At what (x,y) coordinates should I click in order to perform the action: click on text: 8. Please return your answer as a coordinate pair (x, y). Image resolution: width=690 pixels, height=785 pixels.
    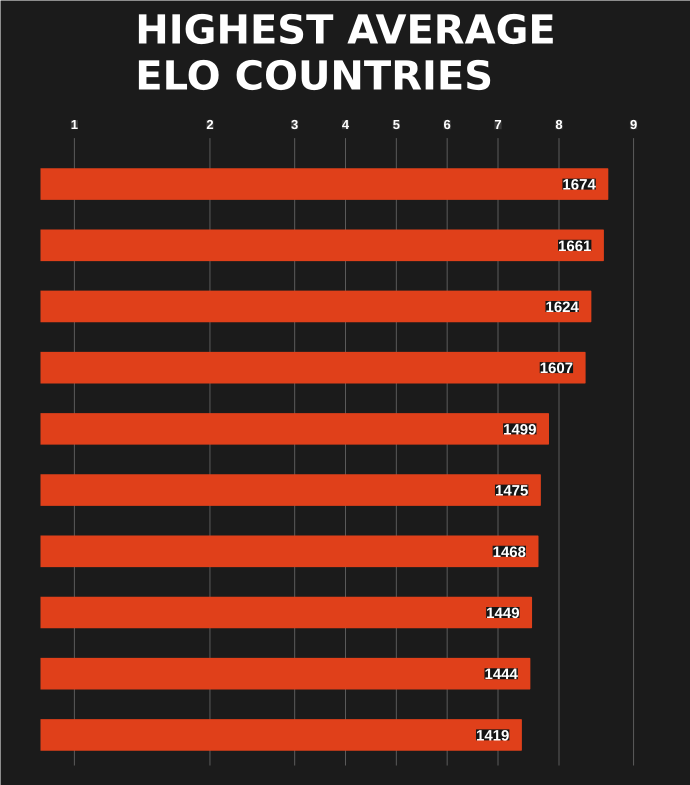
    Looking at the image, I should click on (559, 124).